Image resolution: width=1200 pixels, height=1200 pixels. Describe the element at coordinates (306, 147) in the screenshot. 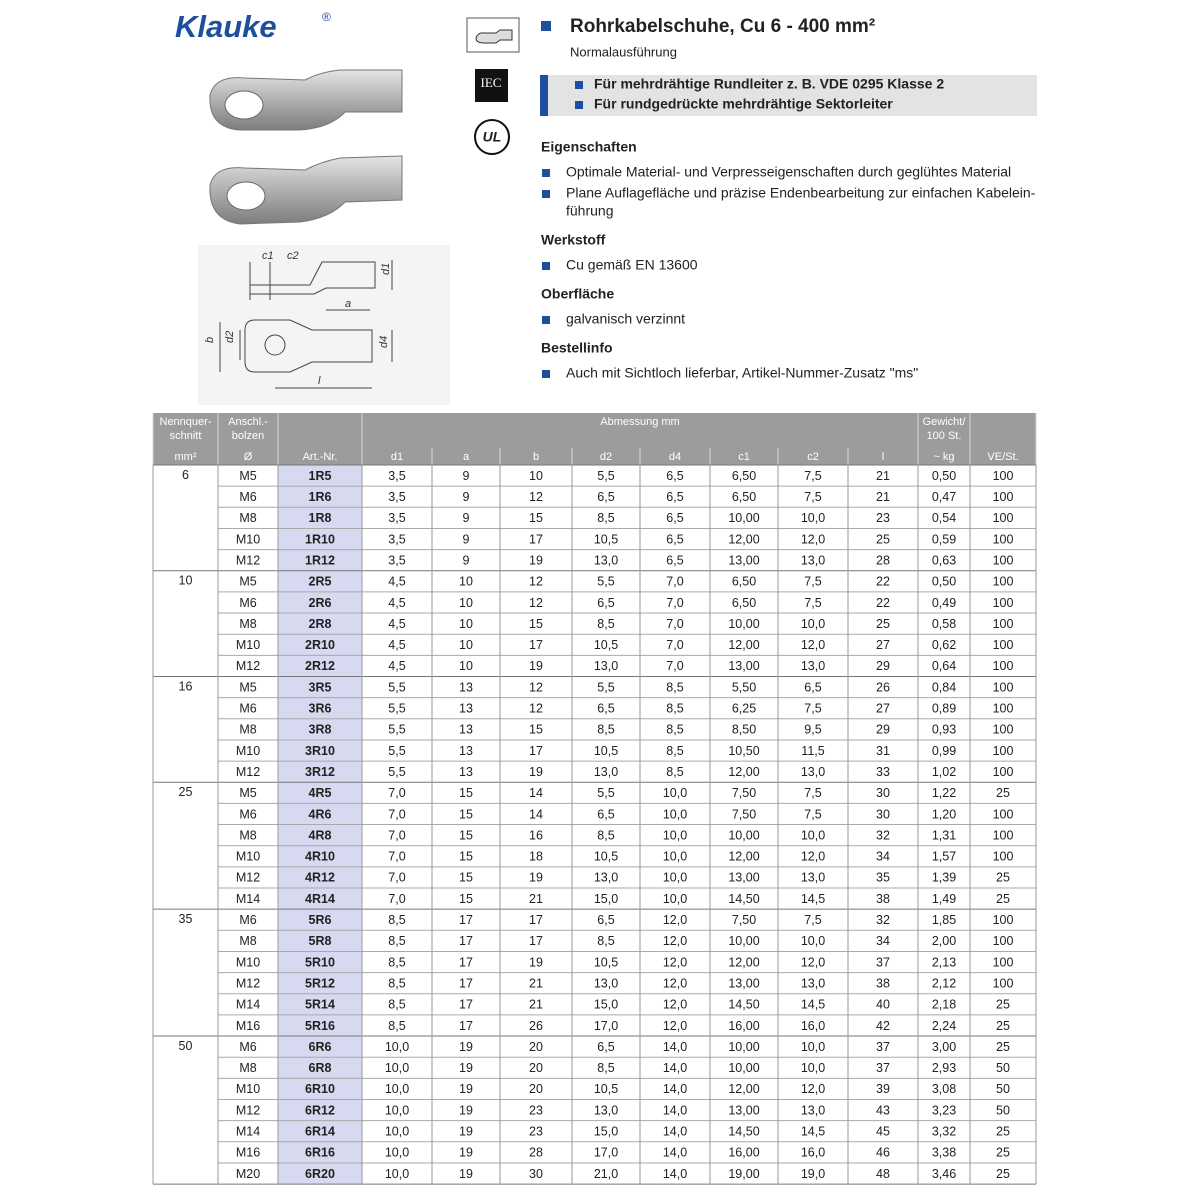

I see `product-photo` at that location.